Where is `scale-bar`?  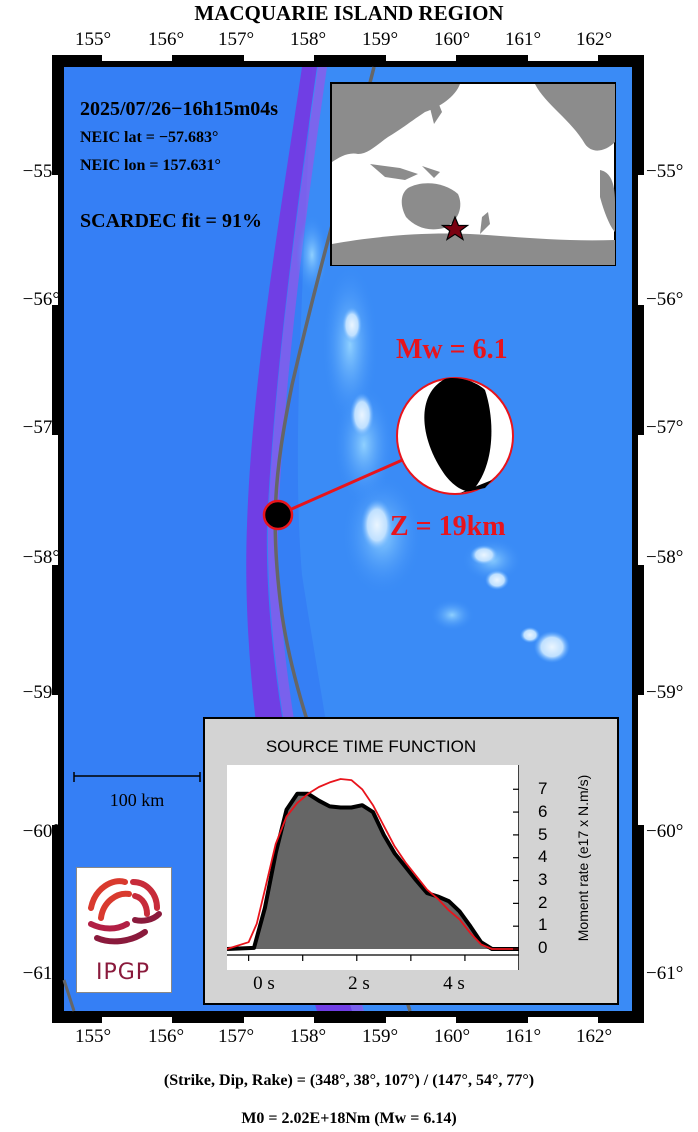
scale-bar is located at coordinates (137, 777).